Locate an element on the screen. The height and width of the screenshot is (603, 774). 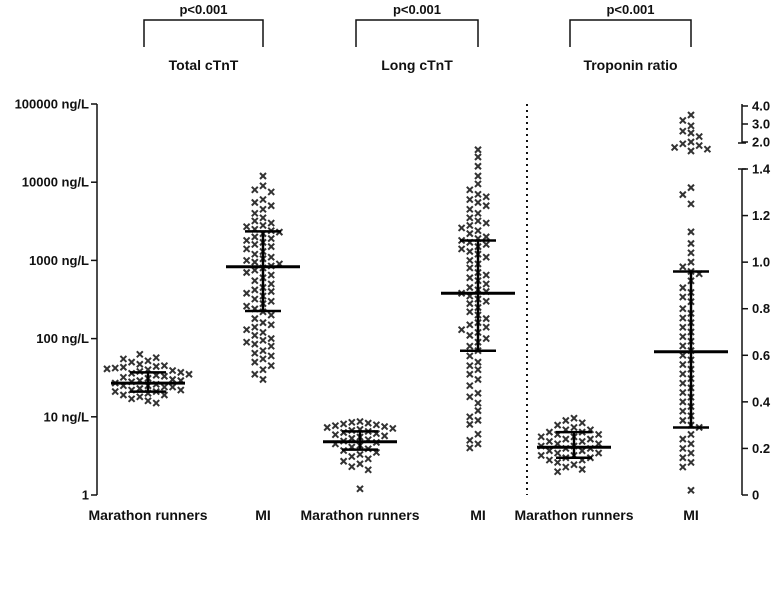
left-axis-tick-label: 10000 ng/L is located at coordinates (55, 182).